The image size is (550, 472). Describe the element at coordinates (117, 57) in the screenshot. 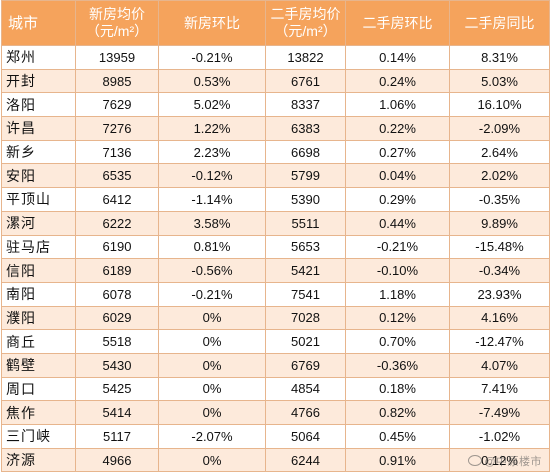

I see `new-price-cell: 13959` at that location.